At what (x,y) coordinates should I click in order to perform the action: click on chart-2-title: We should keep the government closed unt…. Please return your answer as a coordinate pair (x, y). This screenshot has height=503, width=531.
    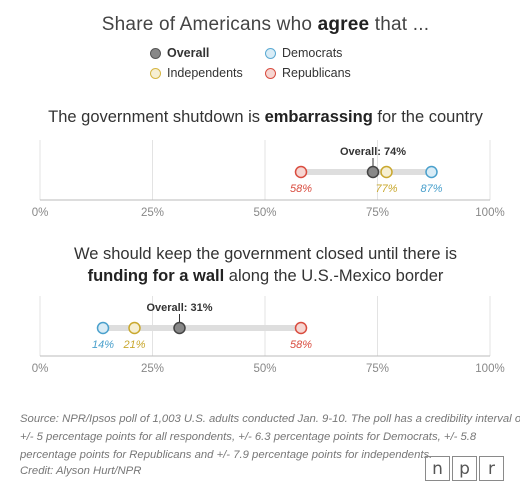
    Looking at the image, I should click on (265, 265).